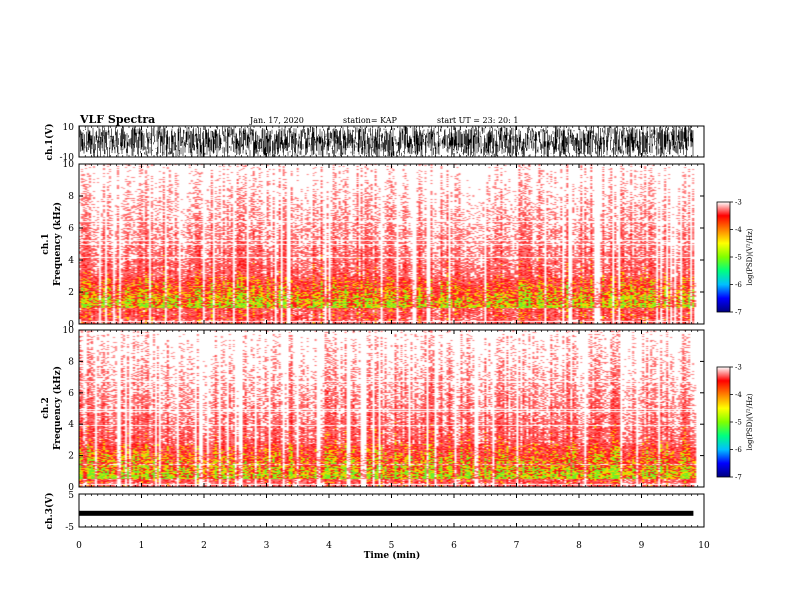  What do you see at coordinates (738, 203) in the screenshot?
I see `ch1-colorbar-tick--3: -3` at bounding box center [738, 203].